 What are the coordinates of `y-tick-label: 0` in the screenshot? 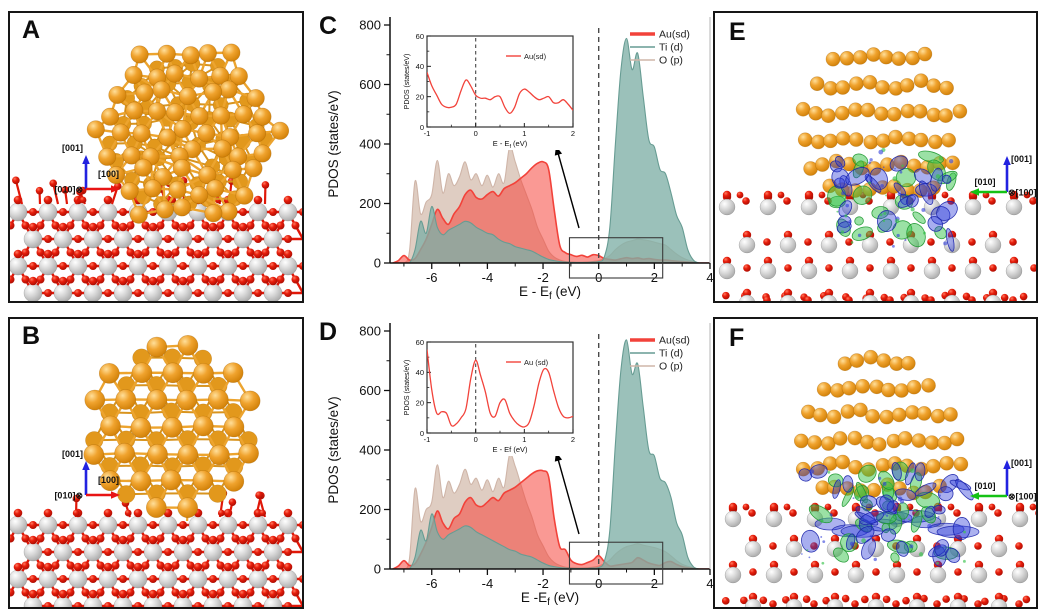 It's located at (377, 569).